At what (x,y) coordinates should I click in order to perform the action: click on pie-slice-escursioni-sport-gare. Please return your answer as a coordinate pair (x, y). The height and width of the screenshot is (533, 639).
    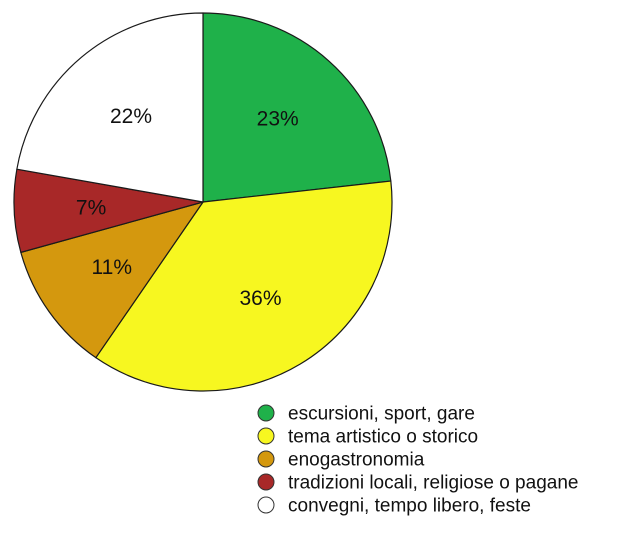
    Looking at the image, I should click on (297, 107).